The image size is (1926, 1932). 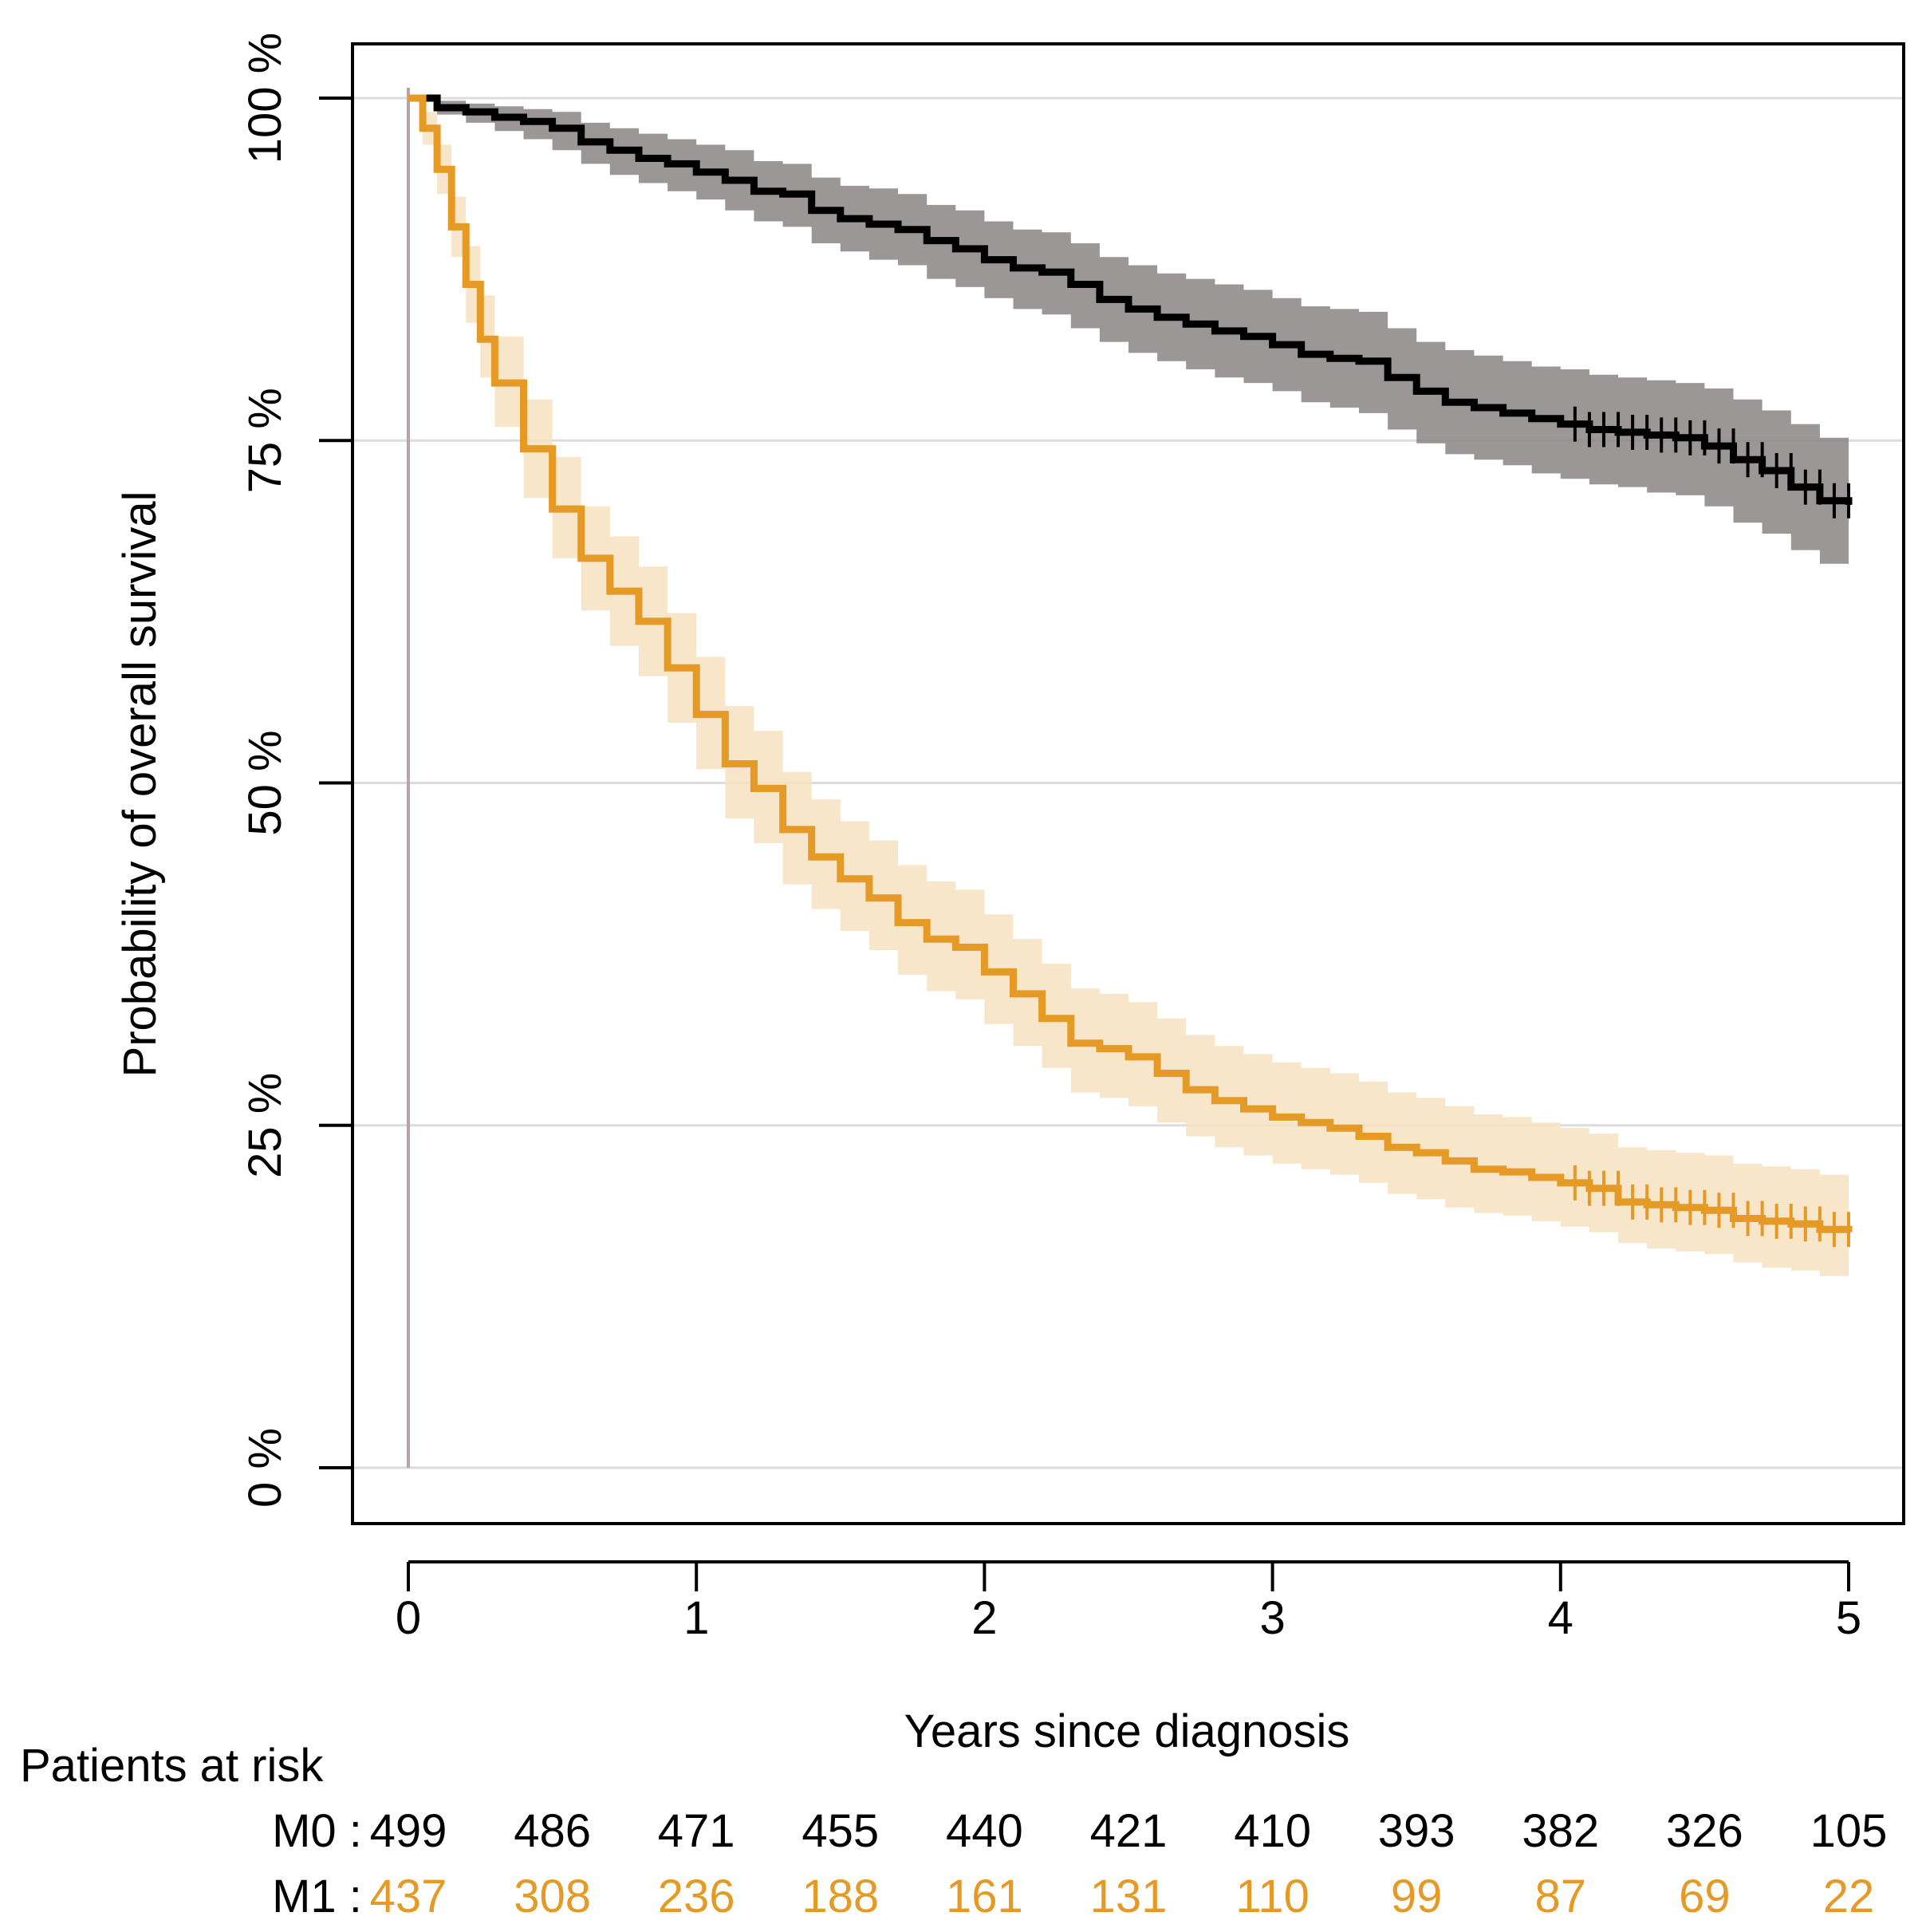 I want to click on y-tick-label-100: 100 %, so click(x=265, y=98).